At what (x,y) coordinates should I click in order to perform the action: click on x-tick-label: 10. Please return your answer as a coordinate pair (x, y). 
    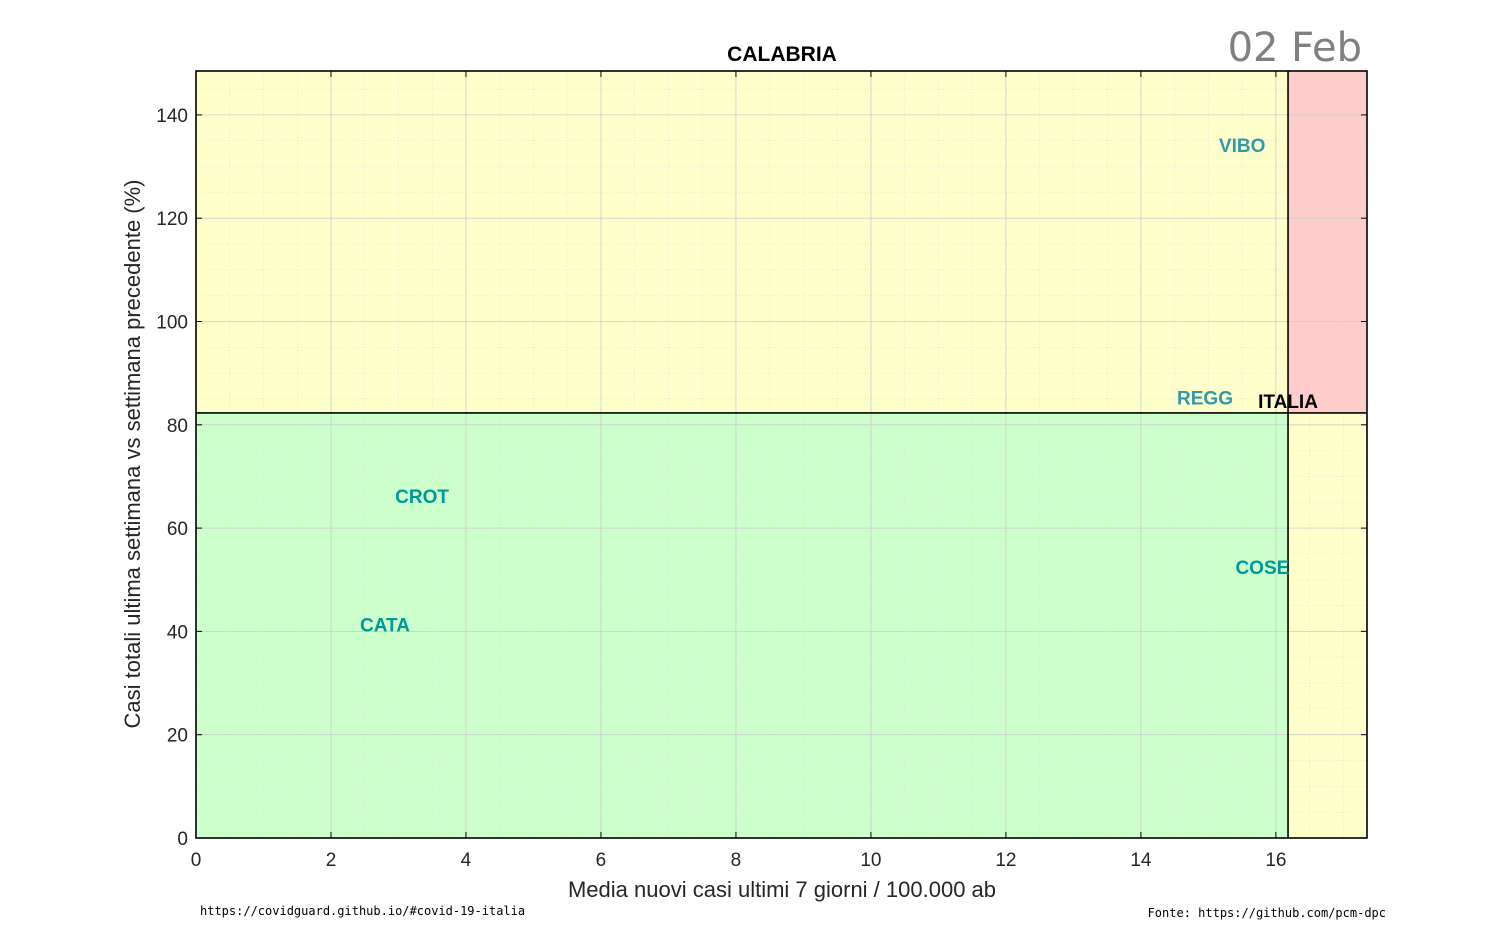
    Looking at the image, I should click on (870, 860).